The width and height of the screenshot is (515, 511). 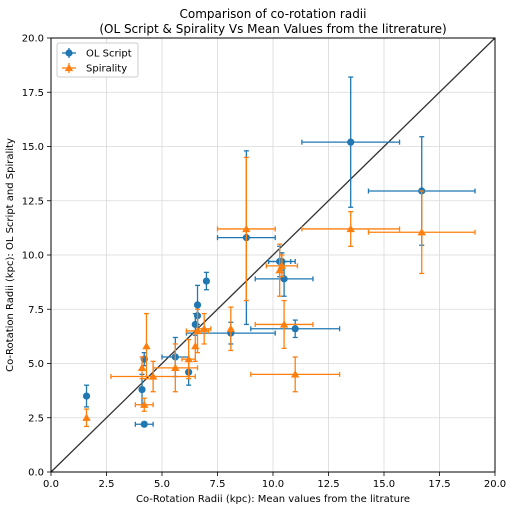 I want to click on x-tick-label: 17.5, so click(x=439, y=484).